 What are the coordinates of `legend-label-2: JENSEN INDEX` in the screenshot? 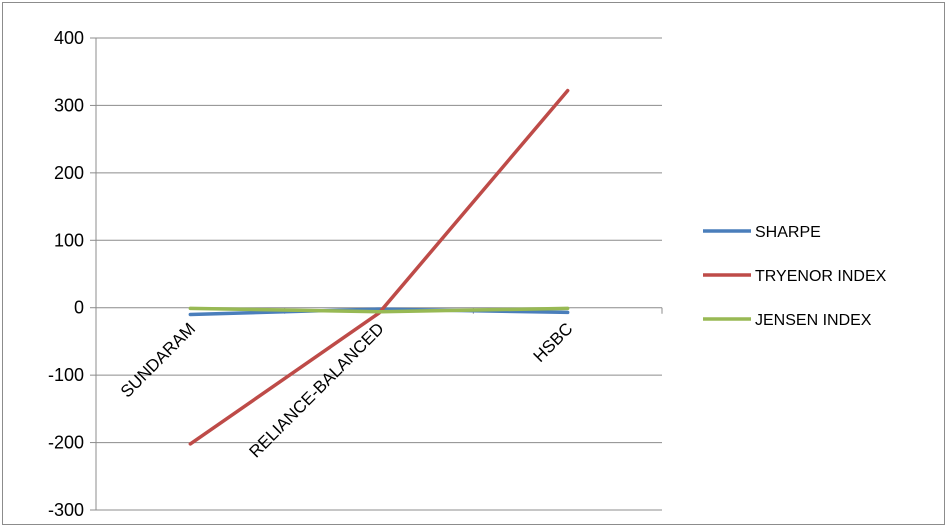 It's located at (813, 320).